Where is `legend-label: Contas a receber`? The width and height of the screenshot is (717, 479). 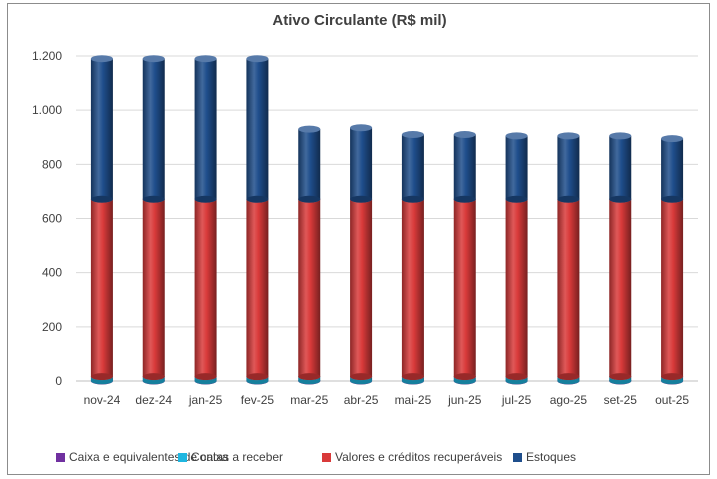 legend-label: Contas a receber is located at coordinates (237, 457).